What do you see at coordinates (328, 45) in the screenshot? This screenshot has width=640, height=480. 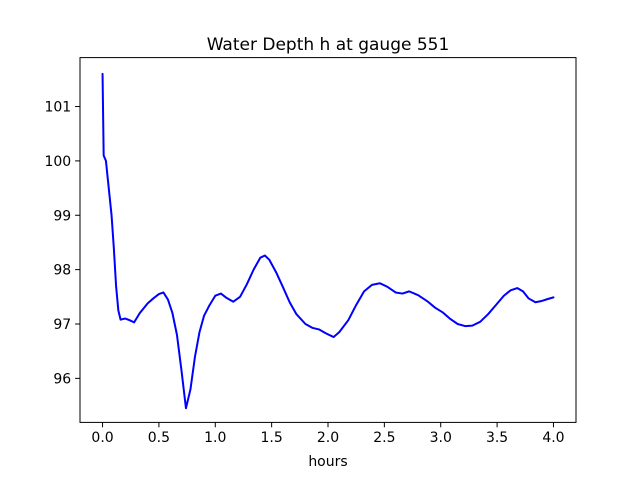 I see `chart-title: Water Depth h at gauge 551` at bounding box center [328, 45].